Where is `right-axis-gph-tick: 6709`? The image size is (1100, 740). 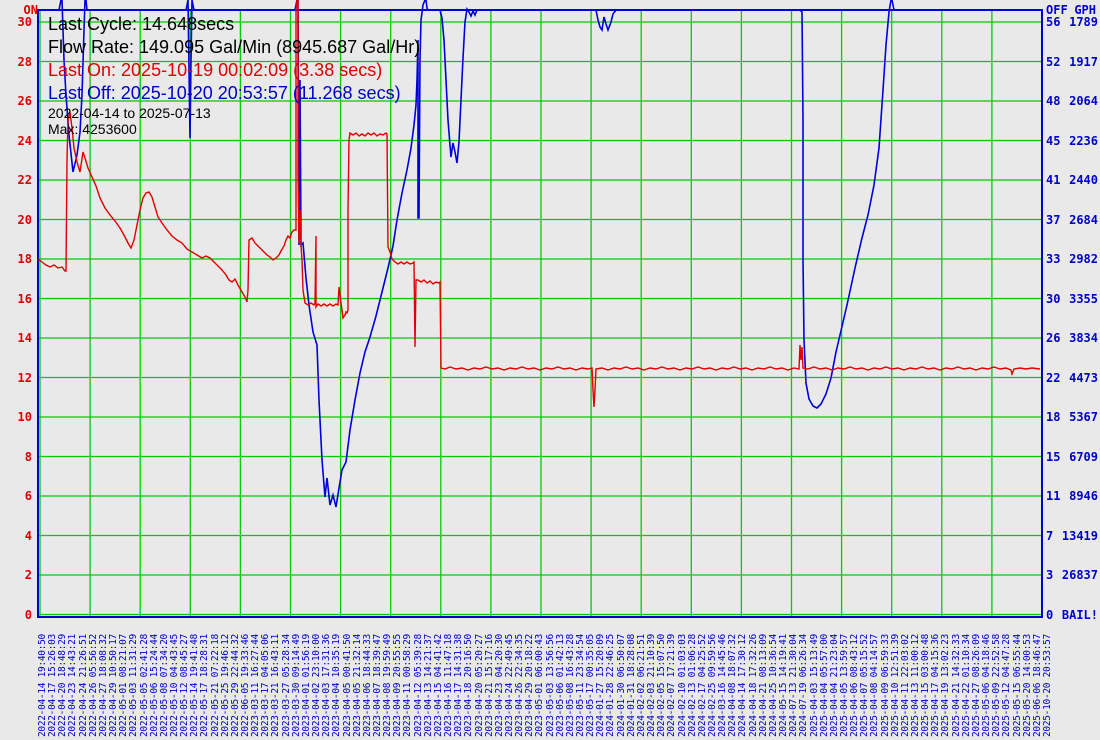
right-axis-gph-tick: 6709 is located at coordinates (1083, 456).